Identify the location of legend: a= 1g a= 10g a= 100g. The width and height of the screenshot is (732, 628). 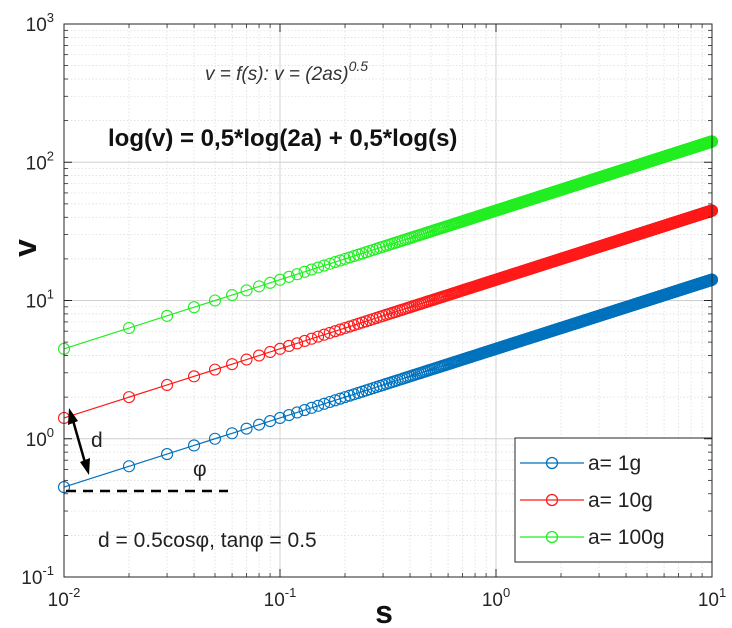
(613, 500).